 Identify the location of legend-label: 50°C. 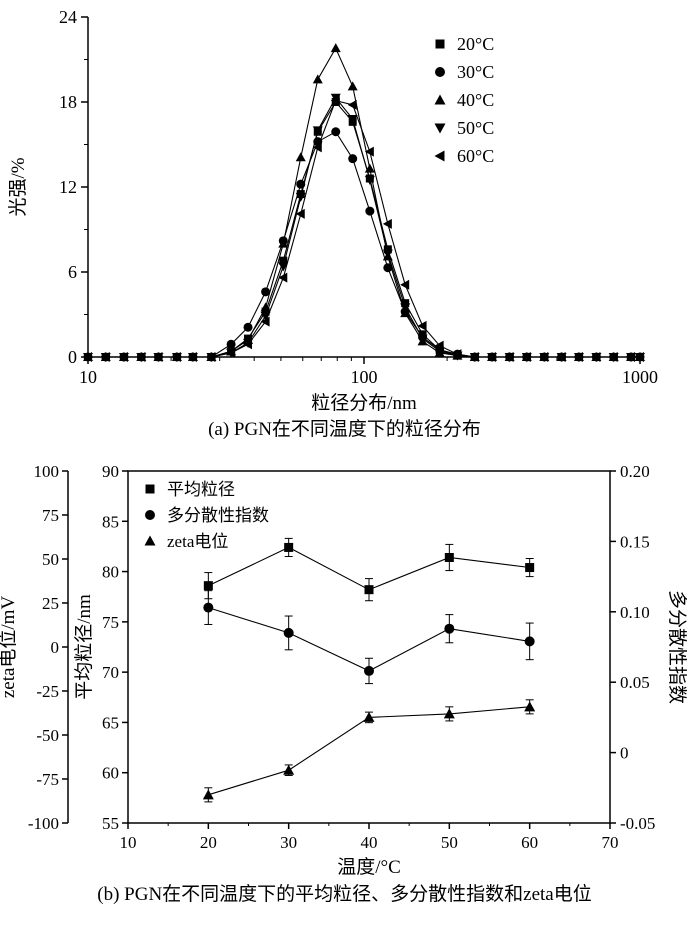
(475, 128).